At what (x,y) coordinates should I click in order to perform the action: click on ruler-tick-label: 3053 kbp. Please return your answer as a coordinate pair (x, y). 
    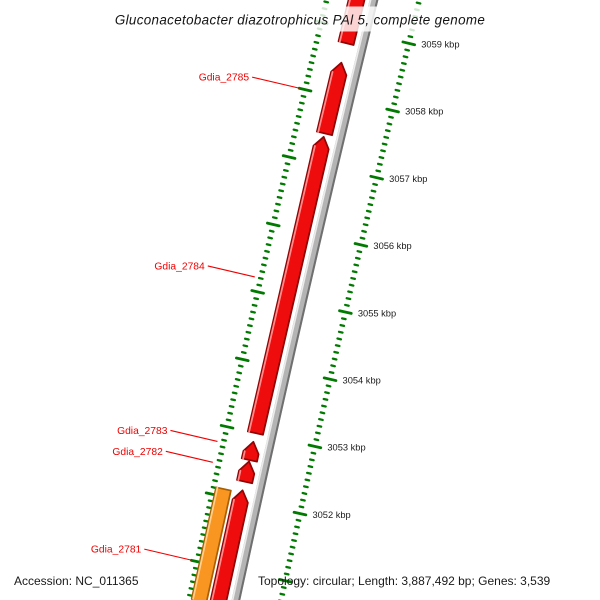
    Looking at the image, I should click on (346, 448).